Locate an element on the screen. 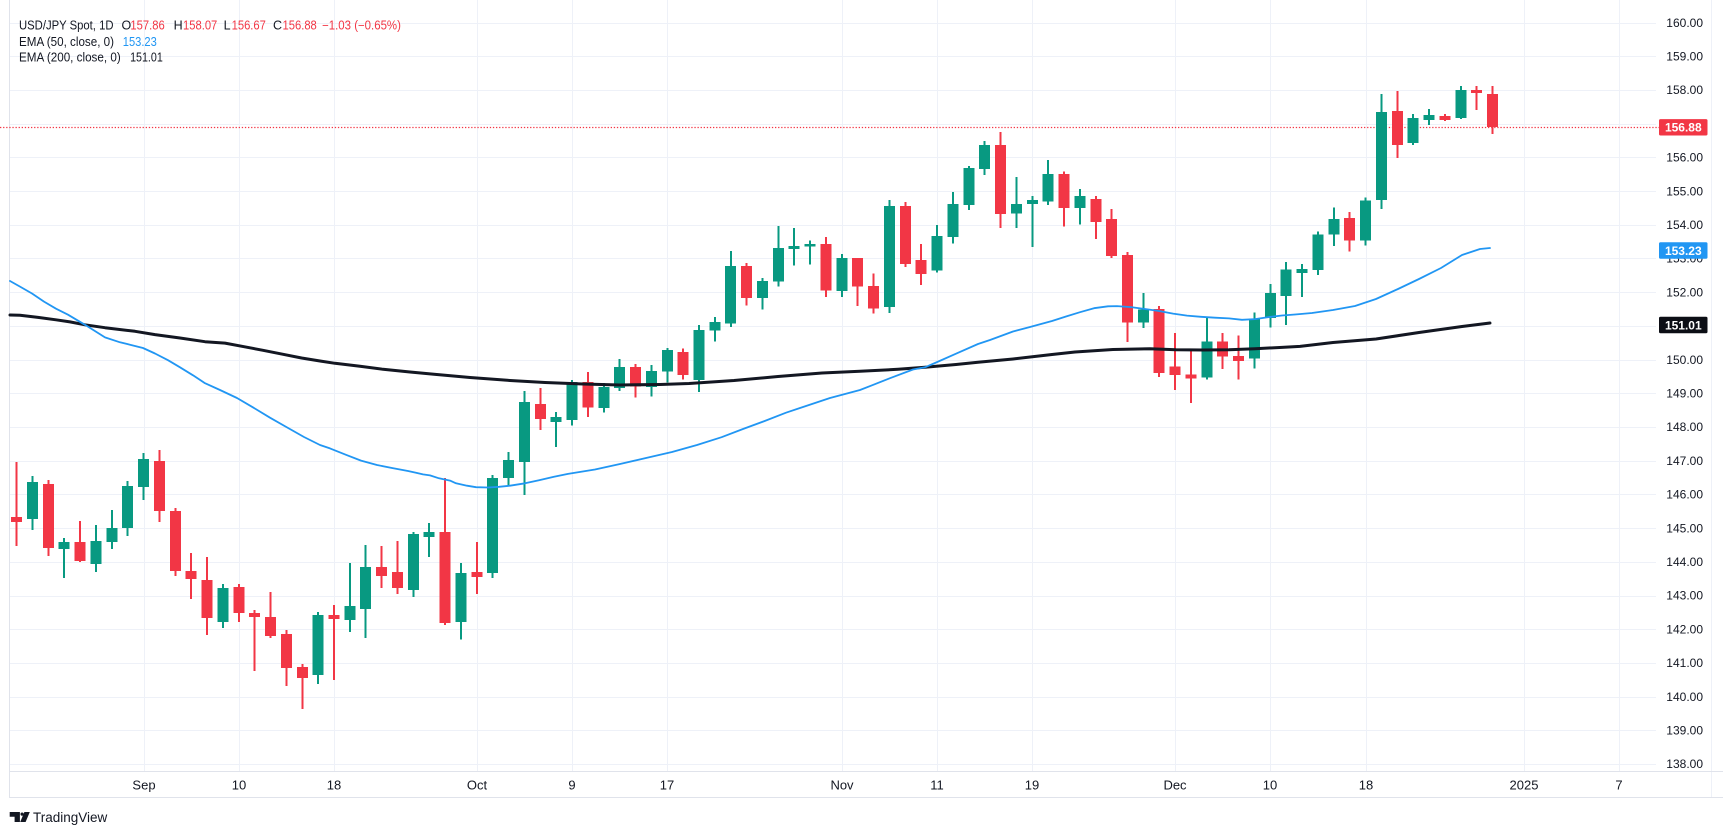 This screenshot has height=835, width=1723. svg-text: TradingView is located at coordinates (70, 817).